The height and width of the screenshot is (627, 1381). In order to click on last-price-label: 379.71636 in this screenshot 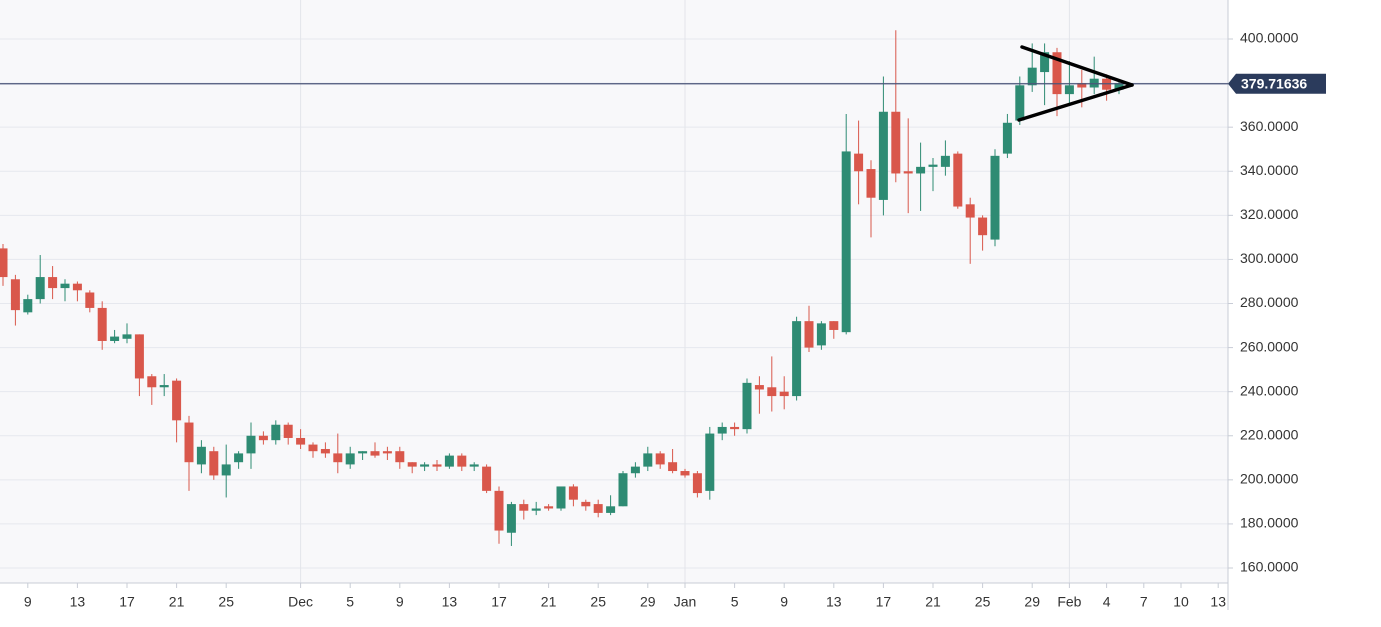, I will do `click(1274, 83)`.